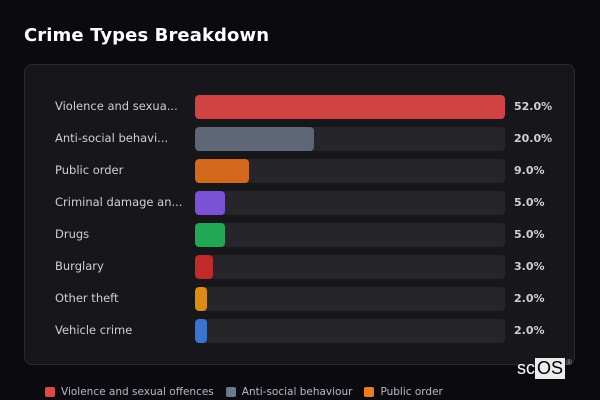 This screenshot has width=600, height=400. Describe the element at coordinates (569, 362) in the screenshot. I see `registered-mark-icon: ®` at that location.